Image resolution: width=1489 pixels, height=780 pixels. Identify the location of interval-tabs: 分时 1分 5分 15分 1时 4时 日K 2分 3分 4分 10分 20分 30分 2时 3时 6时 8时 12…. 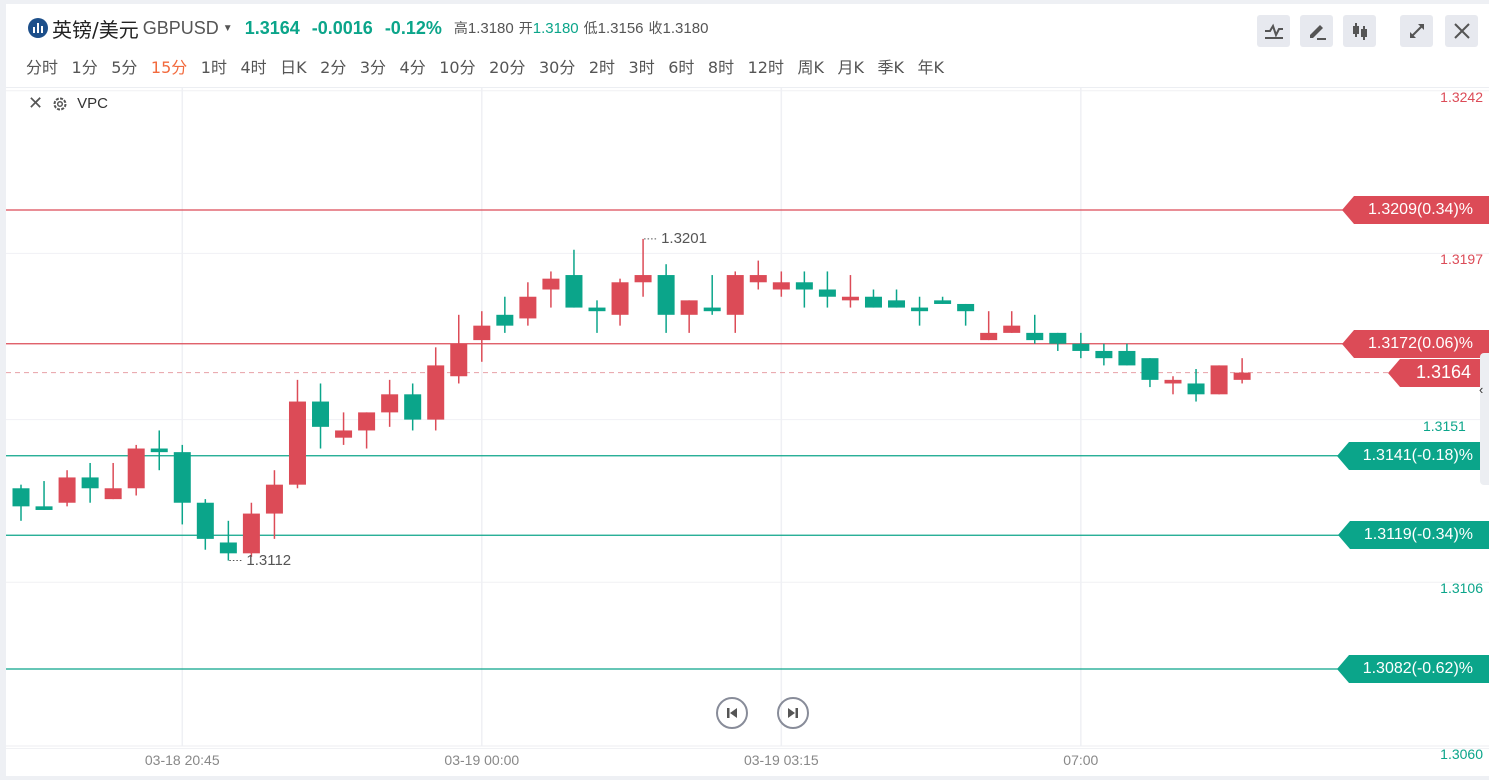
(491, 66).